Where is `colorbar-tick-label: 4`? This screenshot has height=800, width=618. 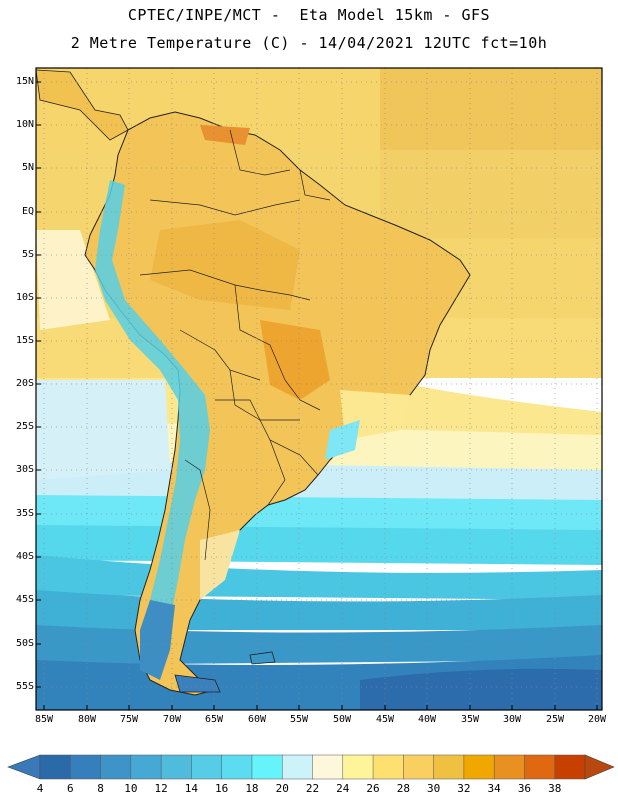
colorbar-tick-label: 4 is located at coordinates (40, 788).